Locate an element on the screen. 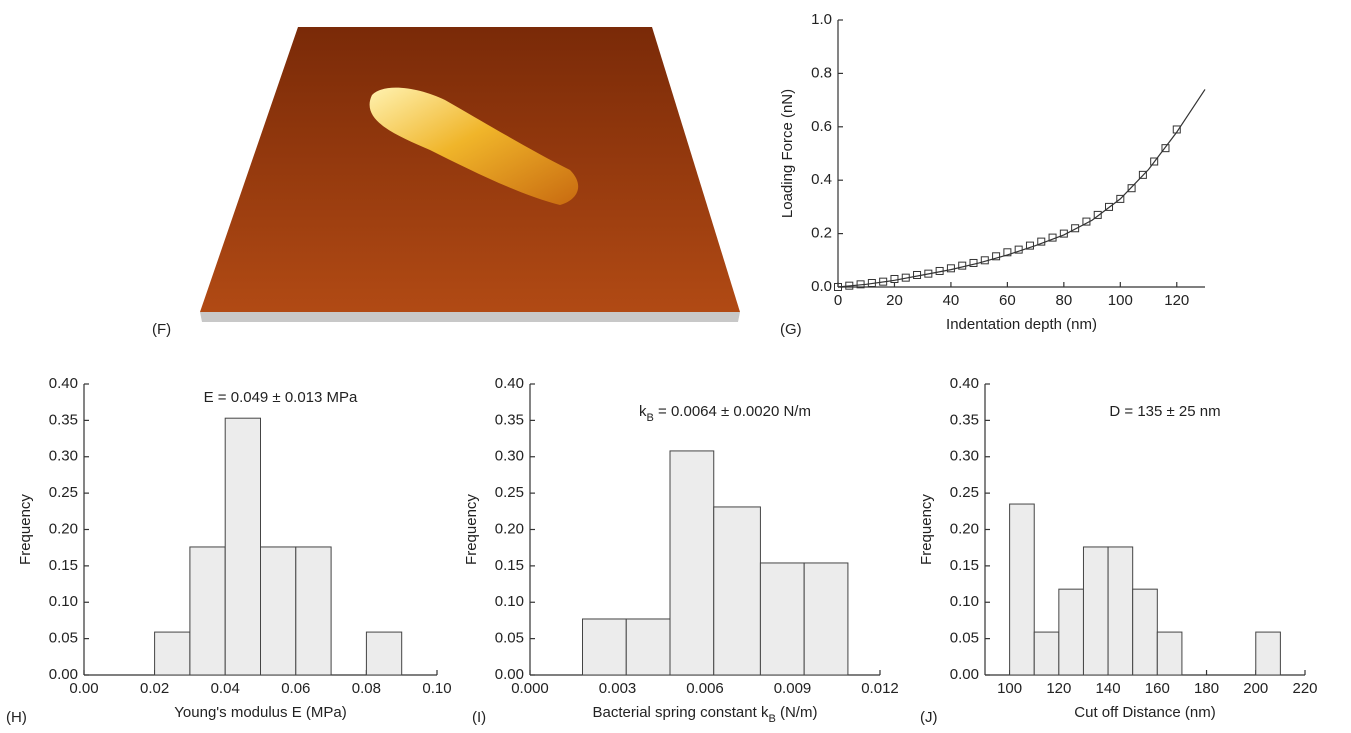 Image resolution: width=1351 pixels, height=733 pixels. y-axis-label: Loading Force (nN) is located at coordinates (787, 153).